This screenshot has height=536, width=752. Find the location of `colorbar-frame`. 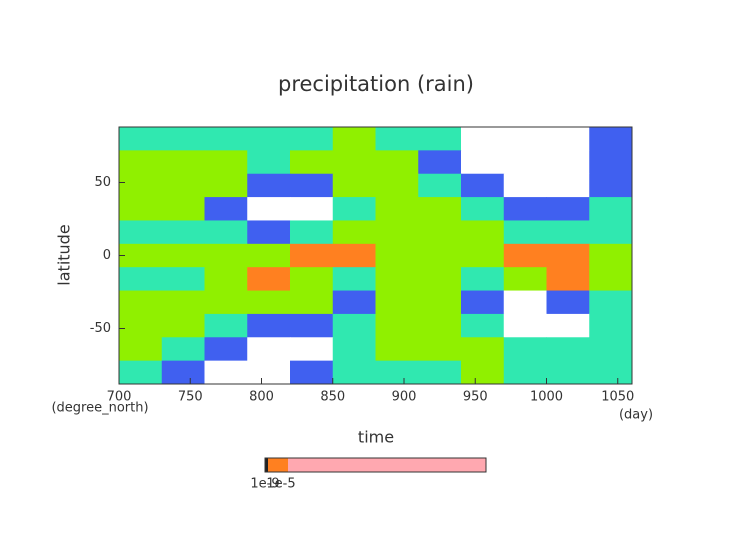

colorbar-frame is located at coordinates (375, 465).